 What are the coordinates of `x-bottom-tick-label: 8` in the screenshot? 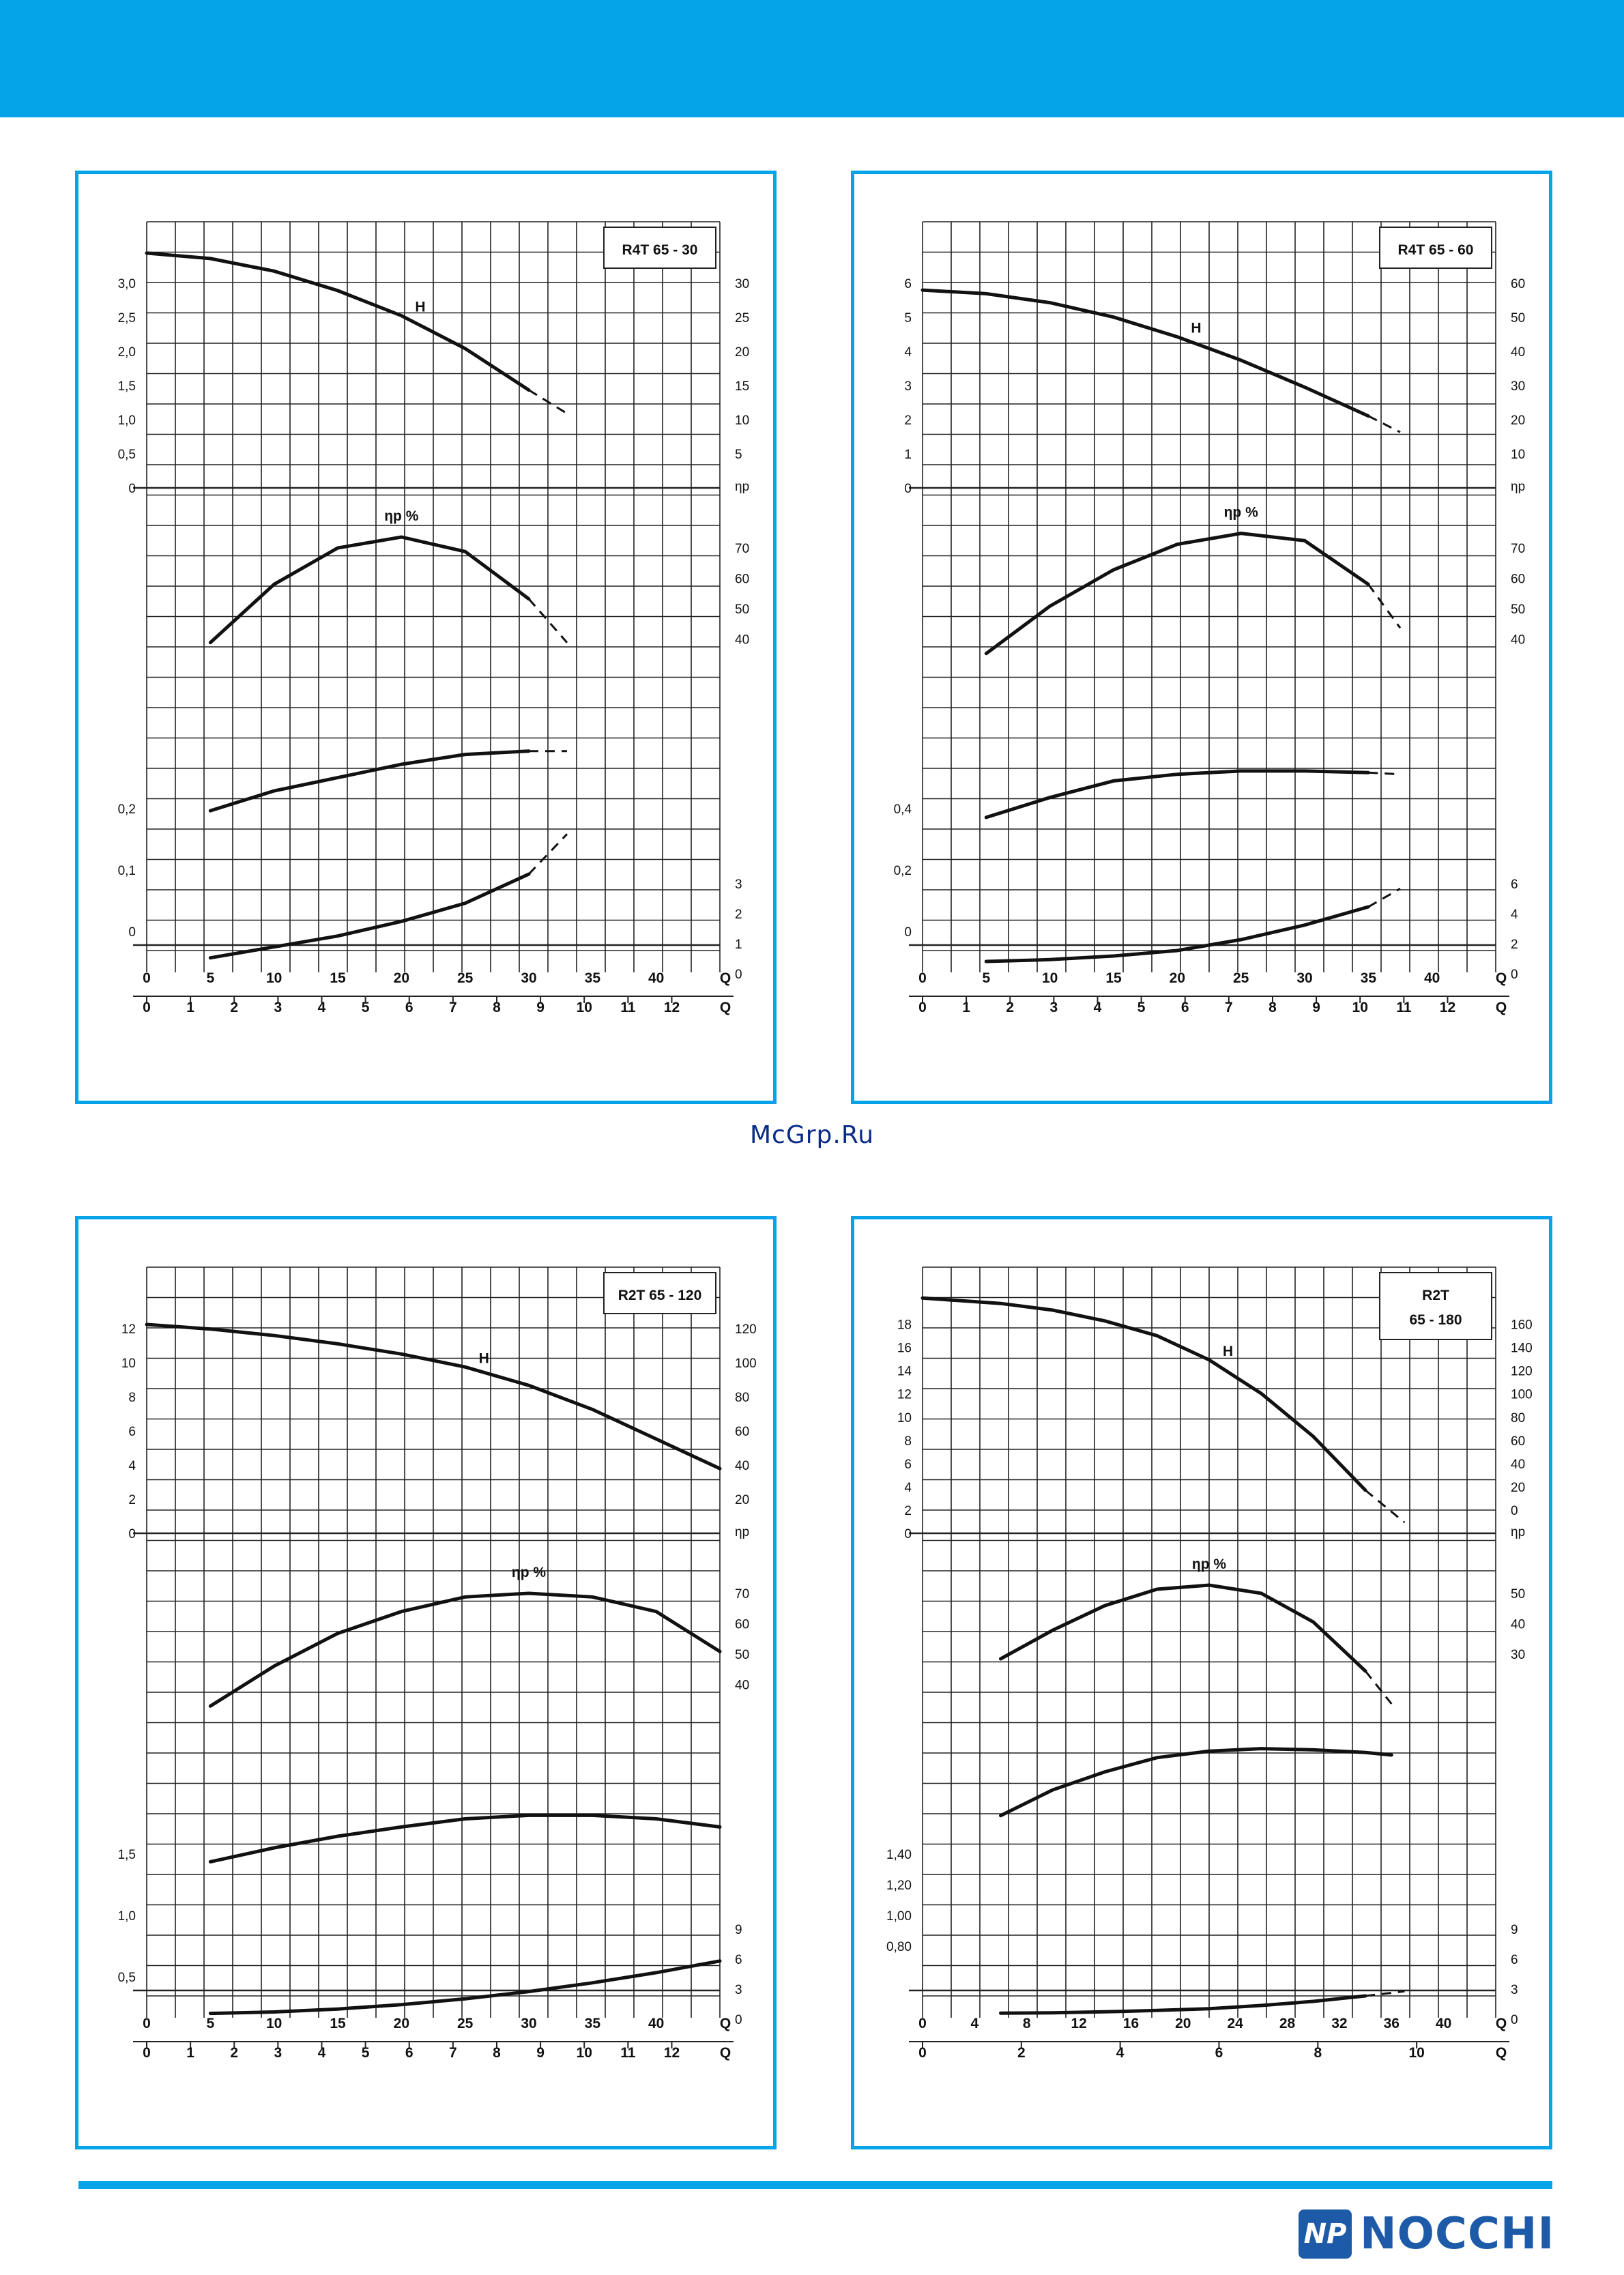 It's located at (497, 2053).